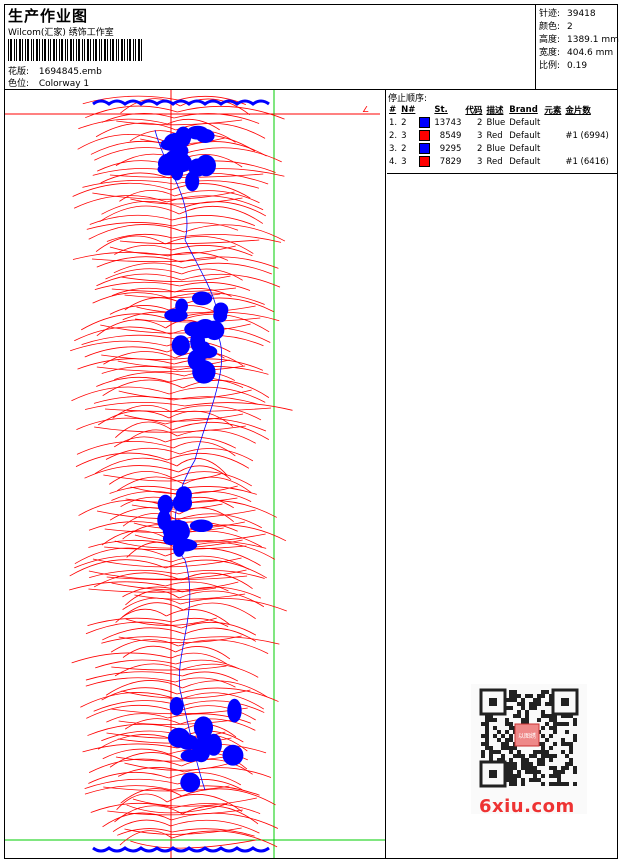  What do you see at coordinates (593, 40) in the screenshot?
I see `design-height: 1389.1 mm` at bounding box center [593, 40].